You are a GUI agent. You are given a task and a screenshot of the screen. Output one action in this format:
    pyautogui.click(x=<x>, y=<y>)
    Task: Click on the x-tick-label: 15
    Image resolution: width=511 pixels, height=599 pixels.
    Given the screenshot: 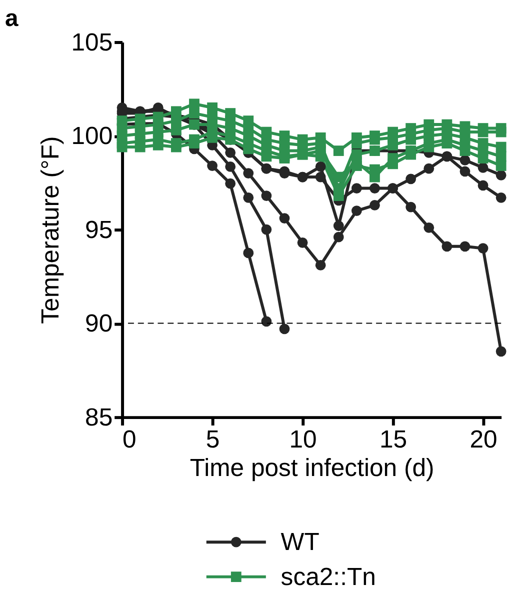 What is the action you would take?
    pyautogui.click(x=393, y=440)
    